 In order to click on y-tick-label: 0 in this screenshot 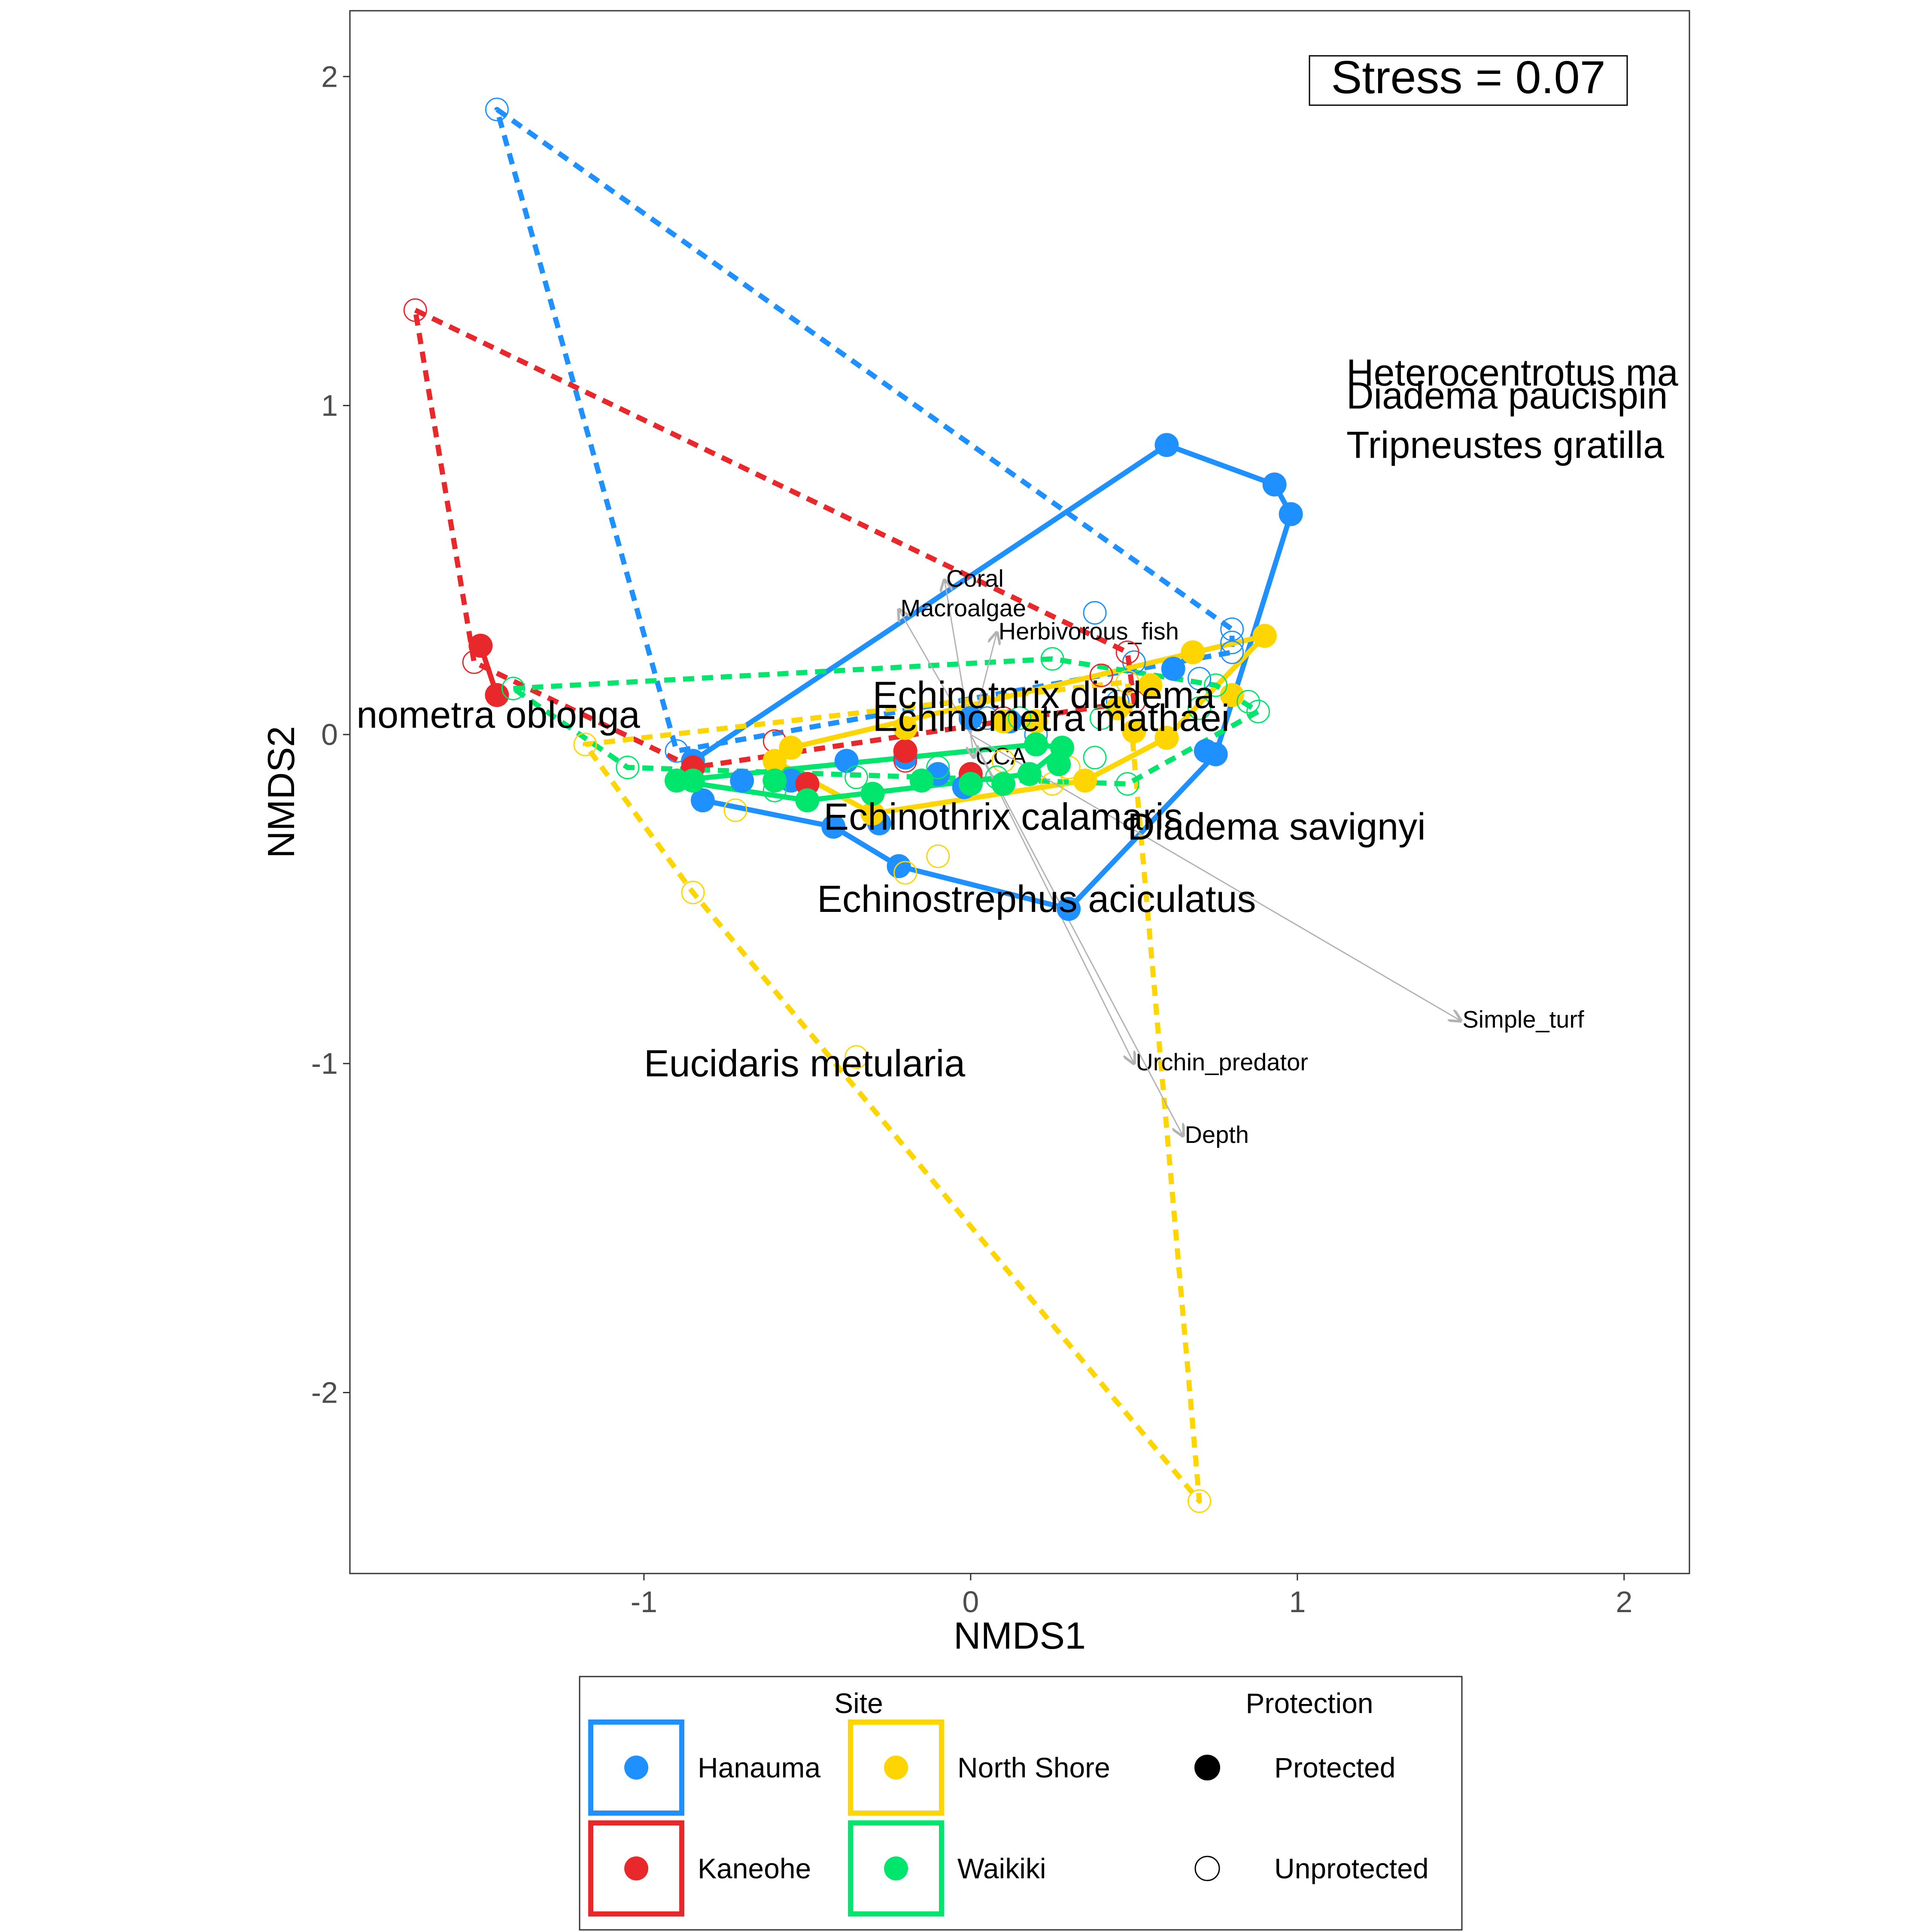, I will do `click(329, 735)`.